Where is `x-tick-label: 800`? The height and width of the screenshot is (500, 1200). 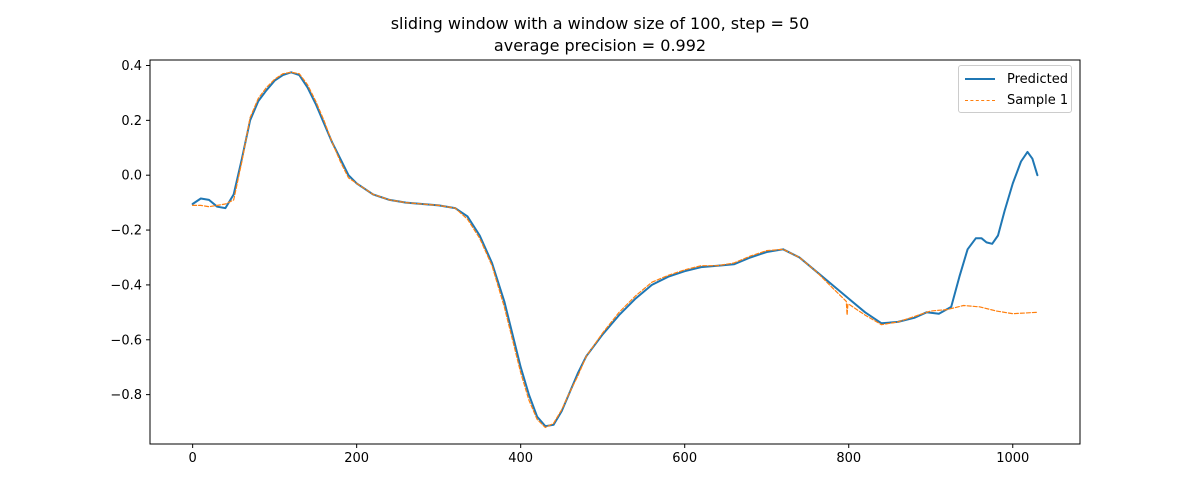
x-tick-label: 800 is located at coordinates (848, 458).